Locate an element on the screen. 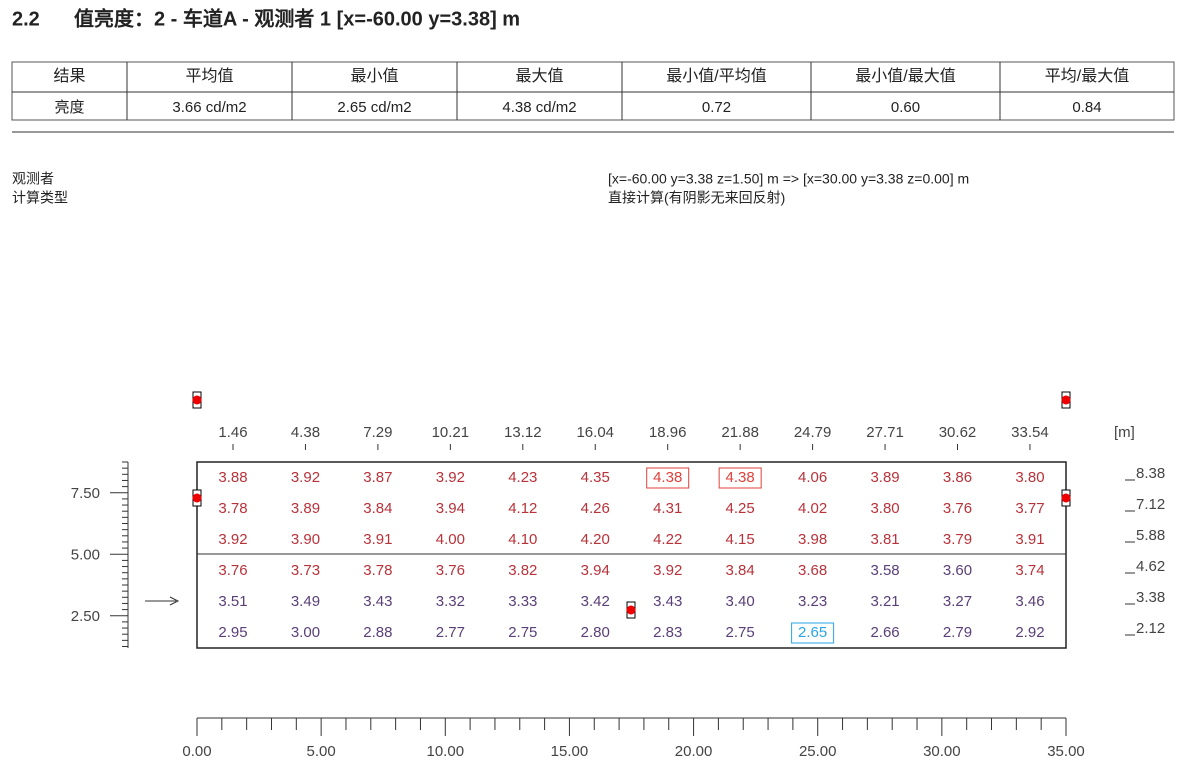 The height and width of the screenshot is (769, 1188). x-label: 10.21 is located at coordinates (451, 432).